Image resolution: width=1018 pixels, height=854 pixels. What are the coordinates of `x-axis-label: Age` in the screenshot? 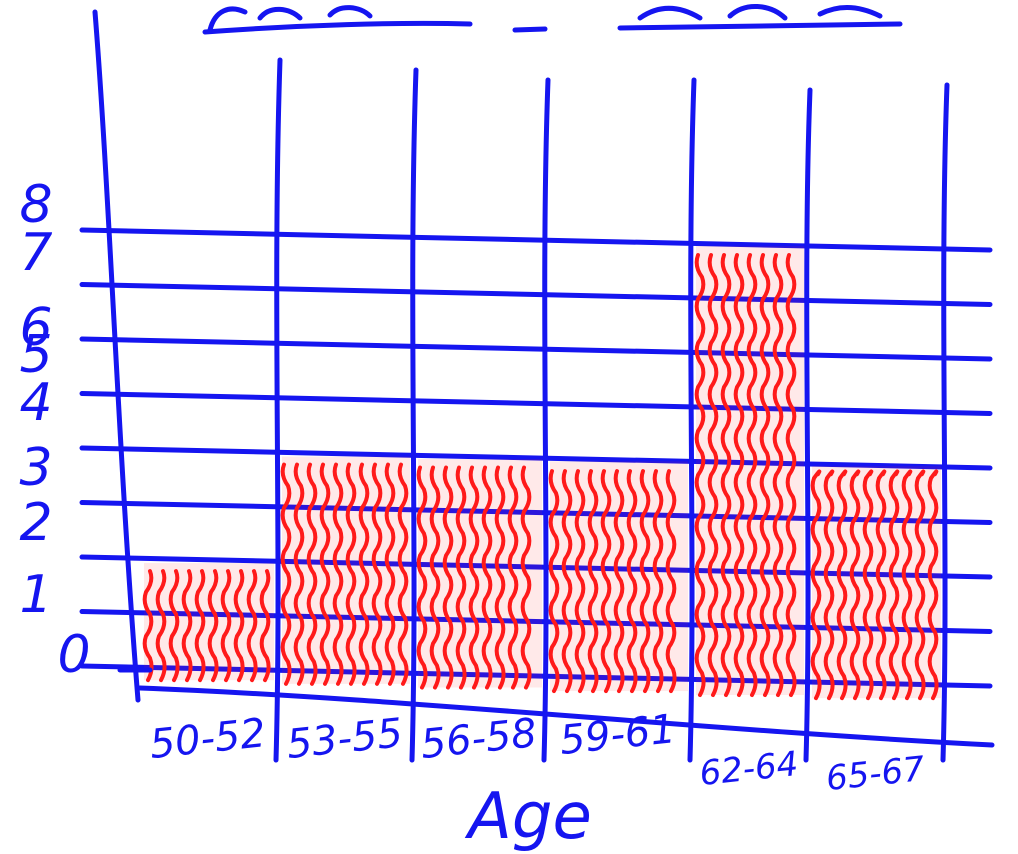 It's located at (528, 817).